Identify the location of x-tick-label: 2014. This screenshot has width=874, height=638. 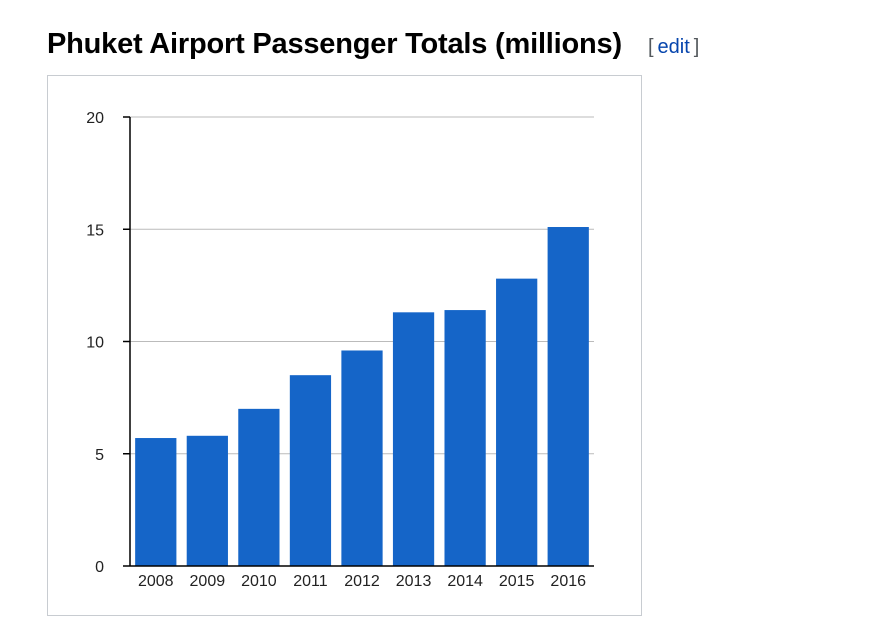
(465, 581).